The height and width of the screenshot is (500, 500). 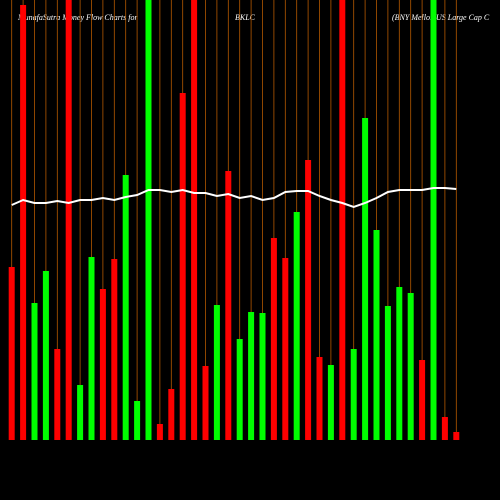 I want to click on title-ticker: BKLC, so click(x=245, y=17).